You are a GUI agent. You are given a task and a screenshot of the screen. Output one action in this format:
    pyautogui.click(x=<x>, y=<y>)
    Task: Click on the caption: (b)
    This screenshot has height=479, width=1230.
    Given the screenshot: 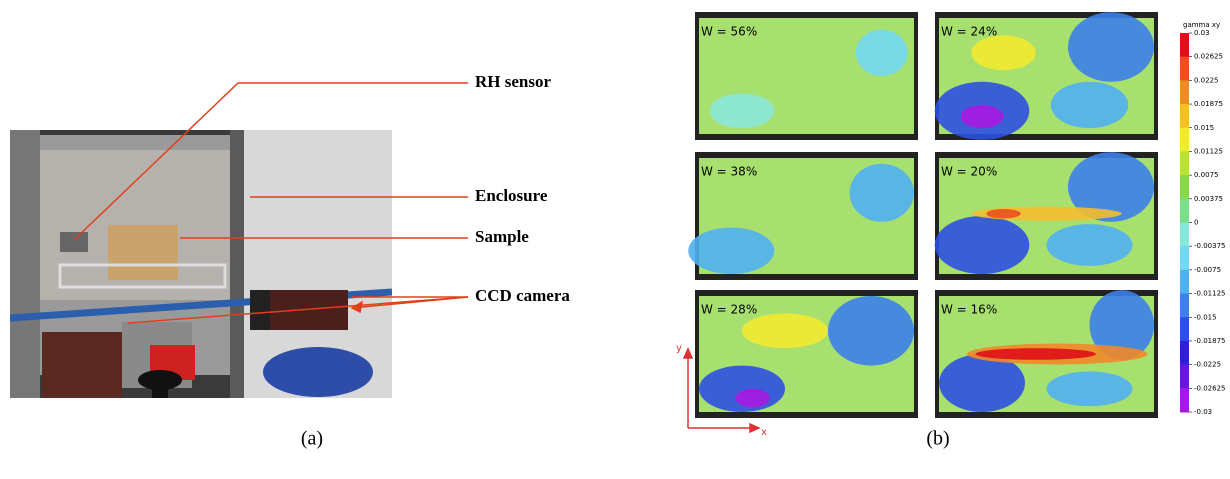 What is the action you would take?
    pyautogui.click(x=937, y=439)
    